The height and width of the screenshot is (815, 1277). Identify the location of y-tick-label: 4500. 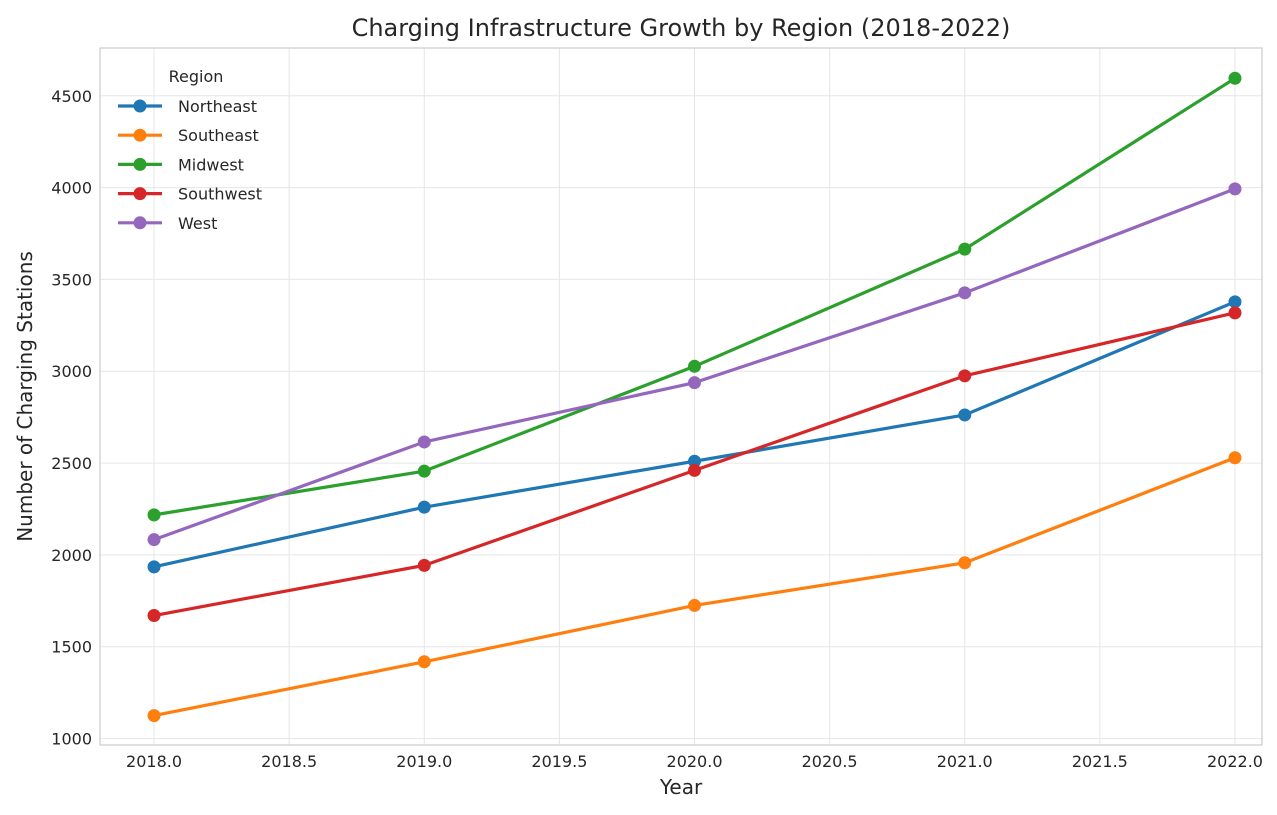
(71, 96).